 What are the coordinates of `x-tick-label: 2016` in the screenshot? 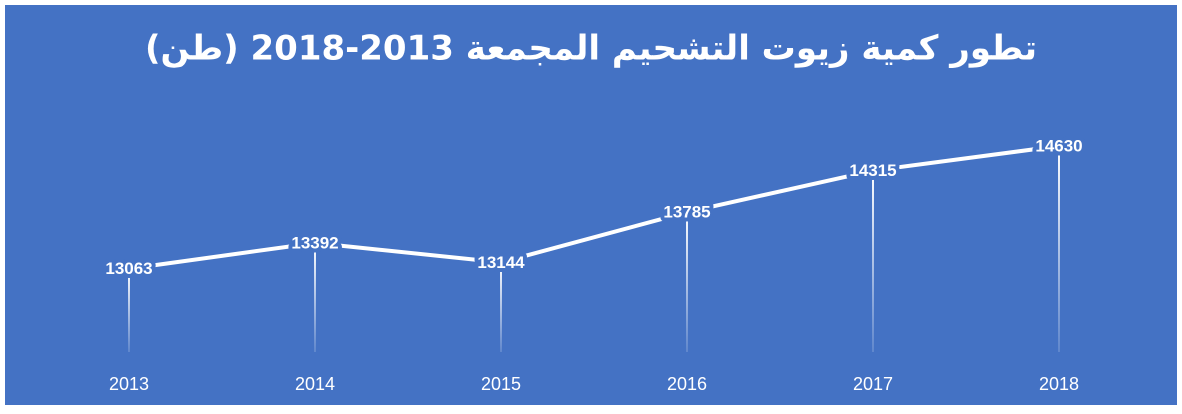 It's located at (687, 384).